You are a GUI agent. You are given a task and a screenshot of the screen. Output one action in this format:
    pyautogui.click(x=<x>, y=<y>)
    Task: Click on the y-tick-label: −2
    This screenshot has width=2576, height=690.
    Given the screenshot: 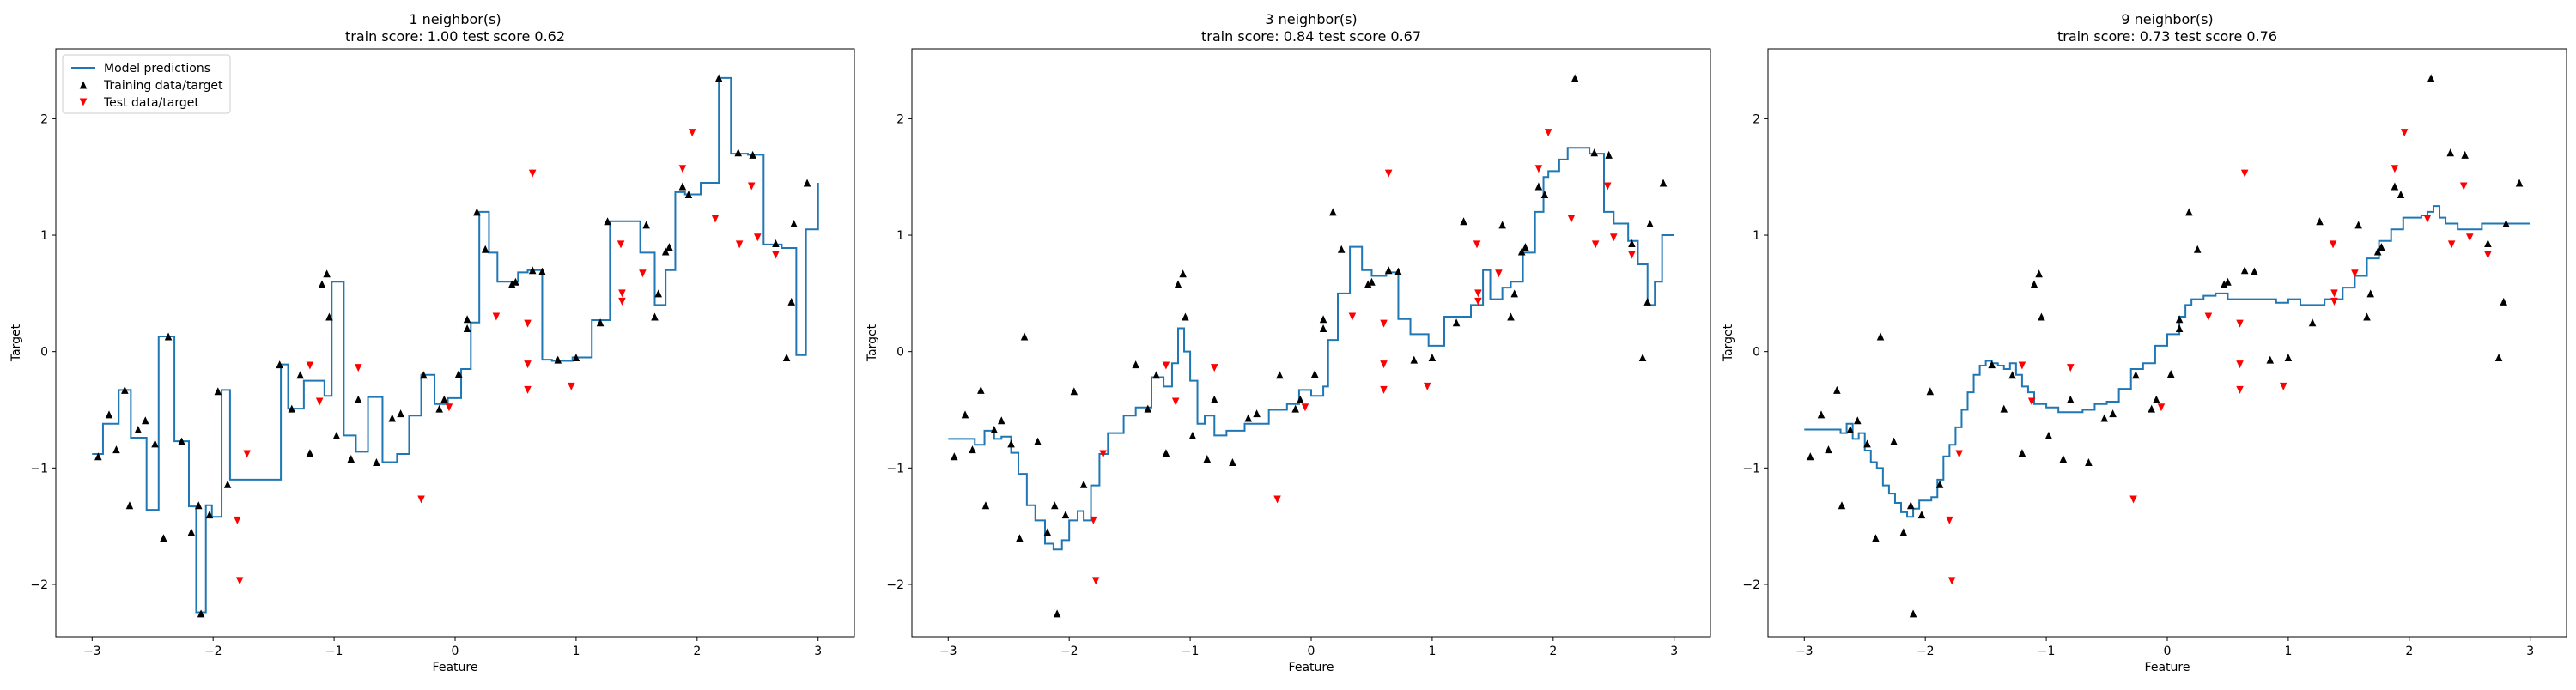 What is the action you would take?
    pyautogui.click(x=1751, y=585)
    